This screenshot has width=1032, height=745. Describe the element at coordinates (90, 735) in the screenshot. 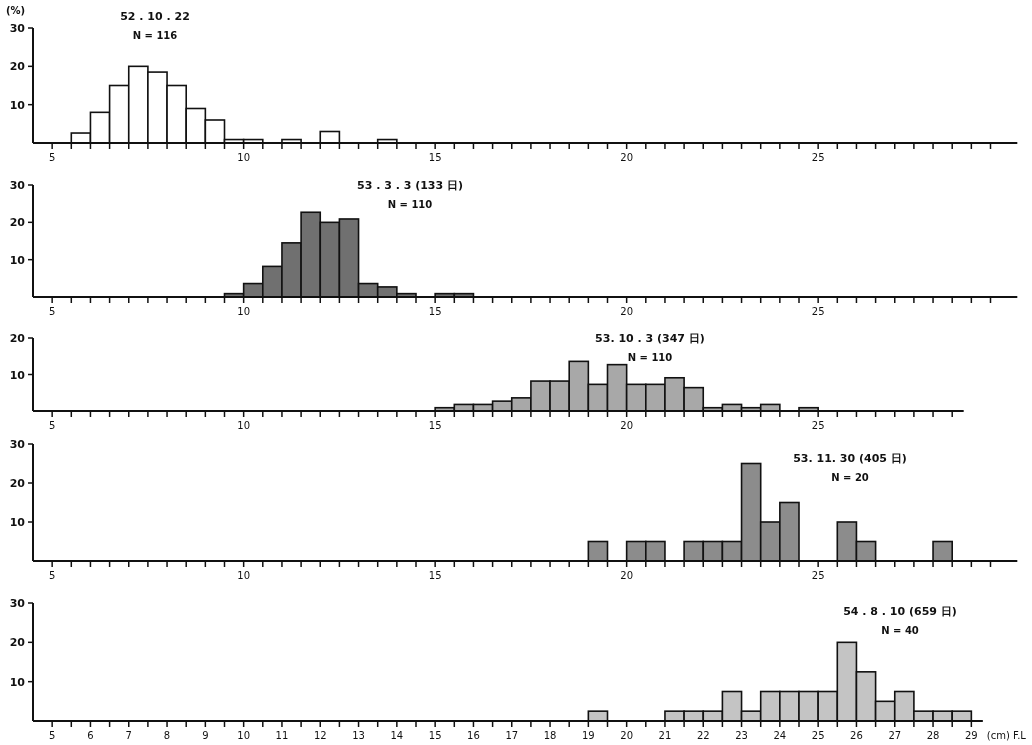

I see `x-tick-label: 6` at that location.